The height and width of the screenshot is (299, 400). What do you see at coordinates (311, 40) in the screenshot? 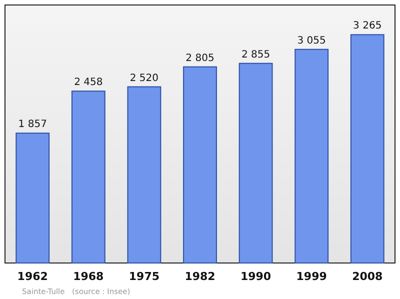
I see `data-label: 3 055` at bounding box center [311, 40].